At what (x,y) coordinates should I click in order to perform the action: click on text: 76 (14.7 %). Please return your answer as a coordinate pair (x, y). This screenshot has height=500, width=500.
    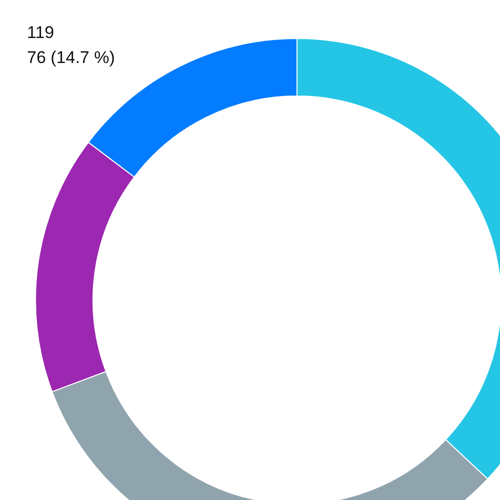
    Looking at the image, I should click on (71, 58).